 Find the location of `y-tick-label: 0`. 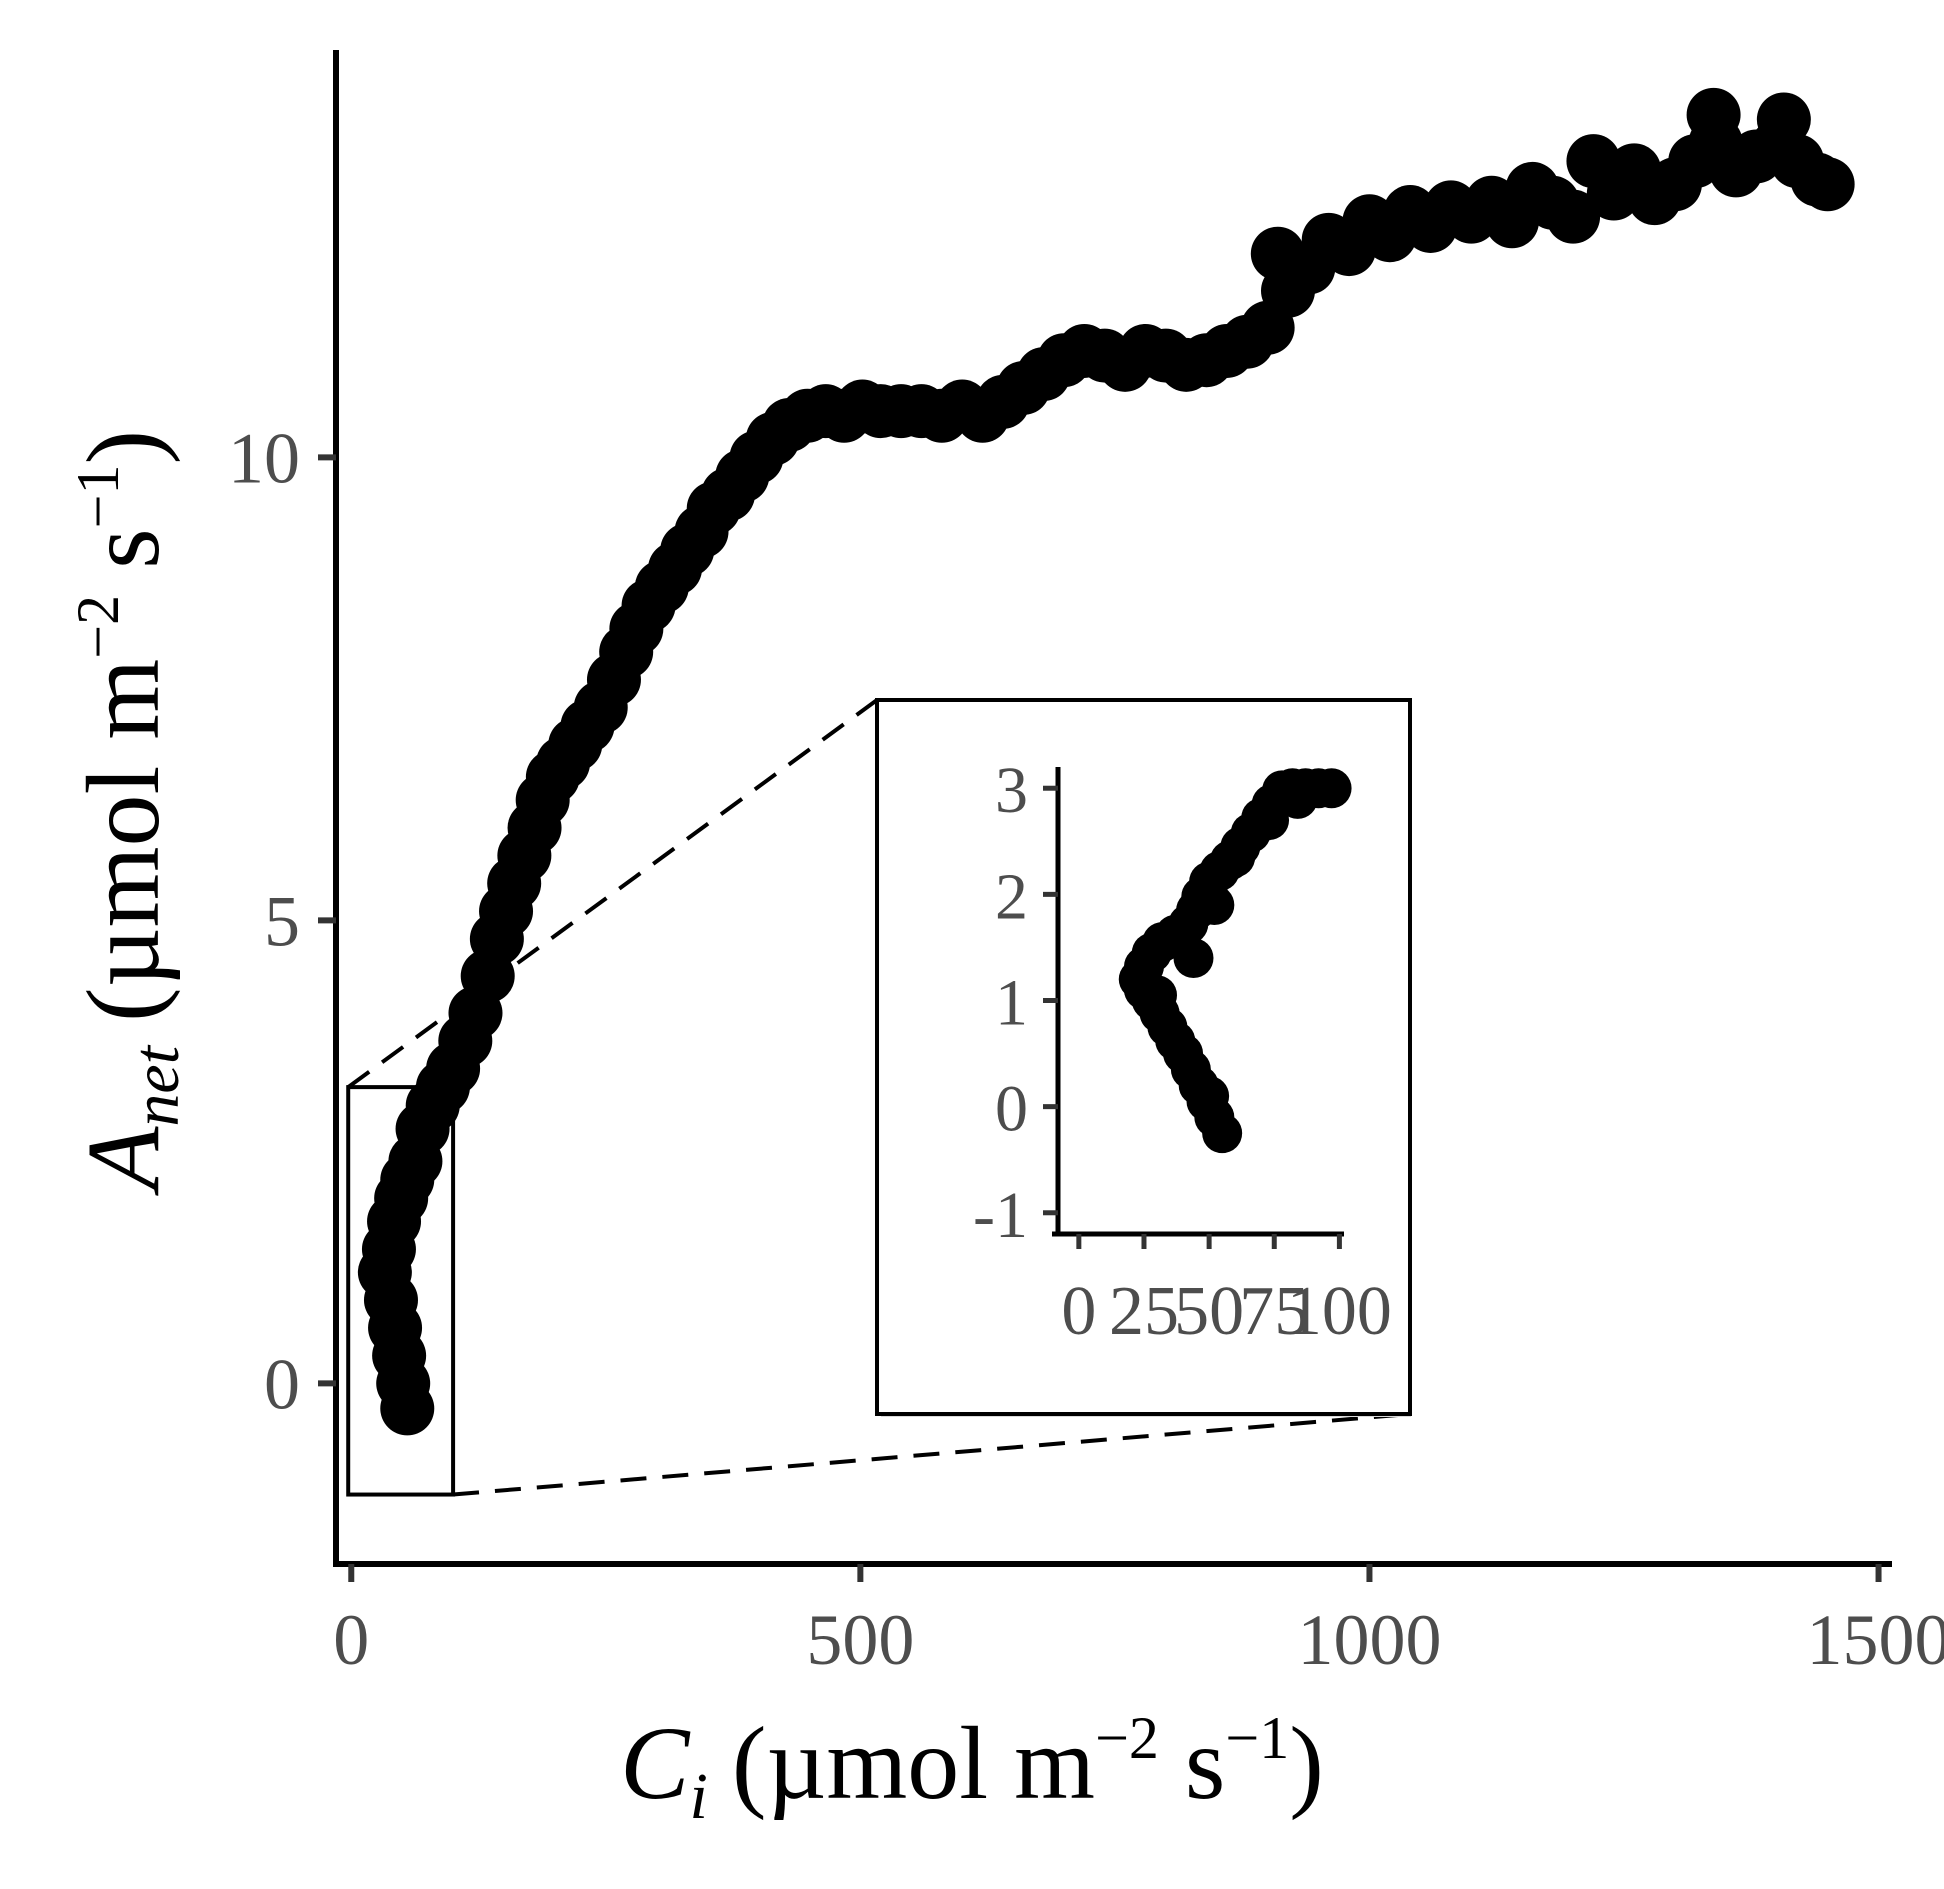

y-tick-label: 0 is located at coordinates (282, 1384).